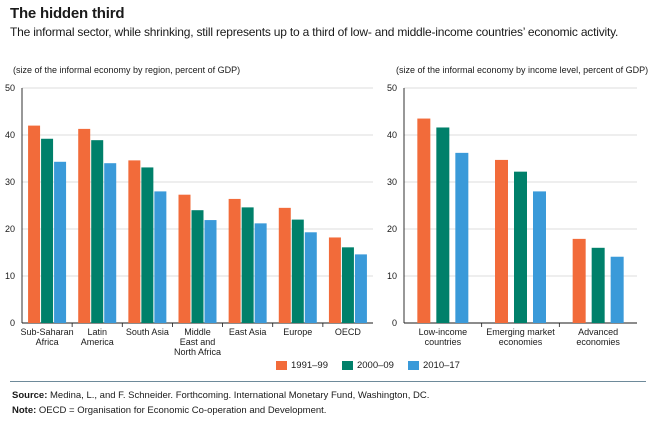 This screenshot has height=432, width=656. What do you see at coordinates (197, 332) in the screenshot?
I see `x-tick-label-0-3-0: Middle` at bounding box center [197, 332].